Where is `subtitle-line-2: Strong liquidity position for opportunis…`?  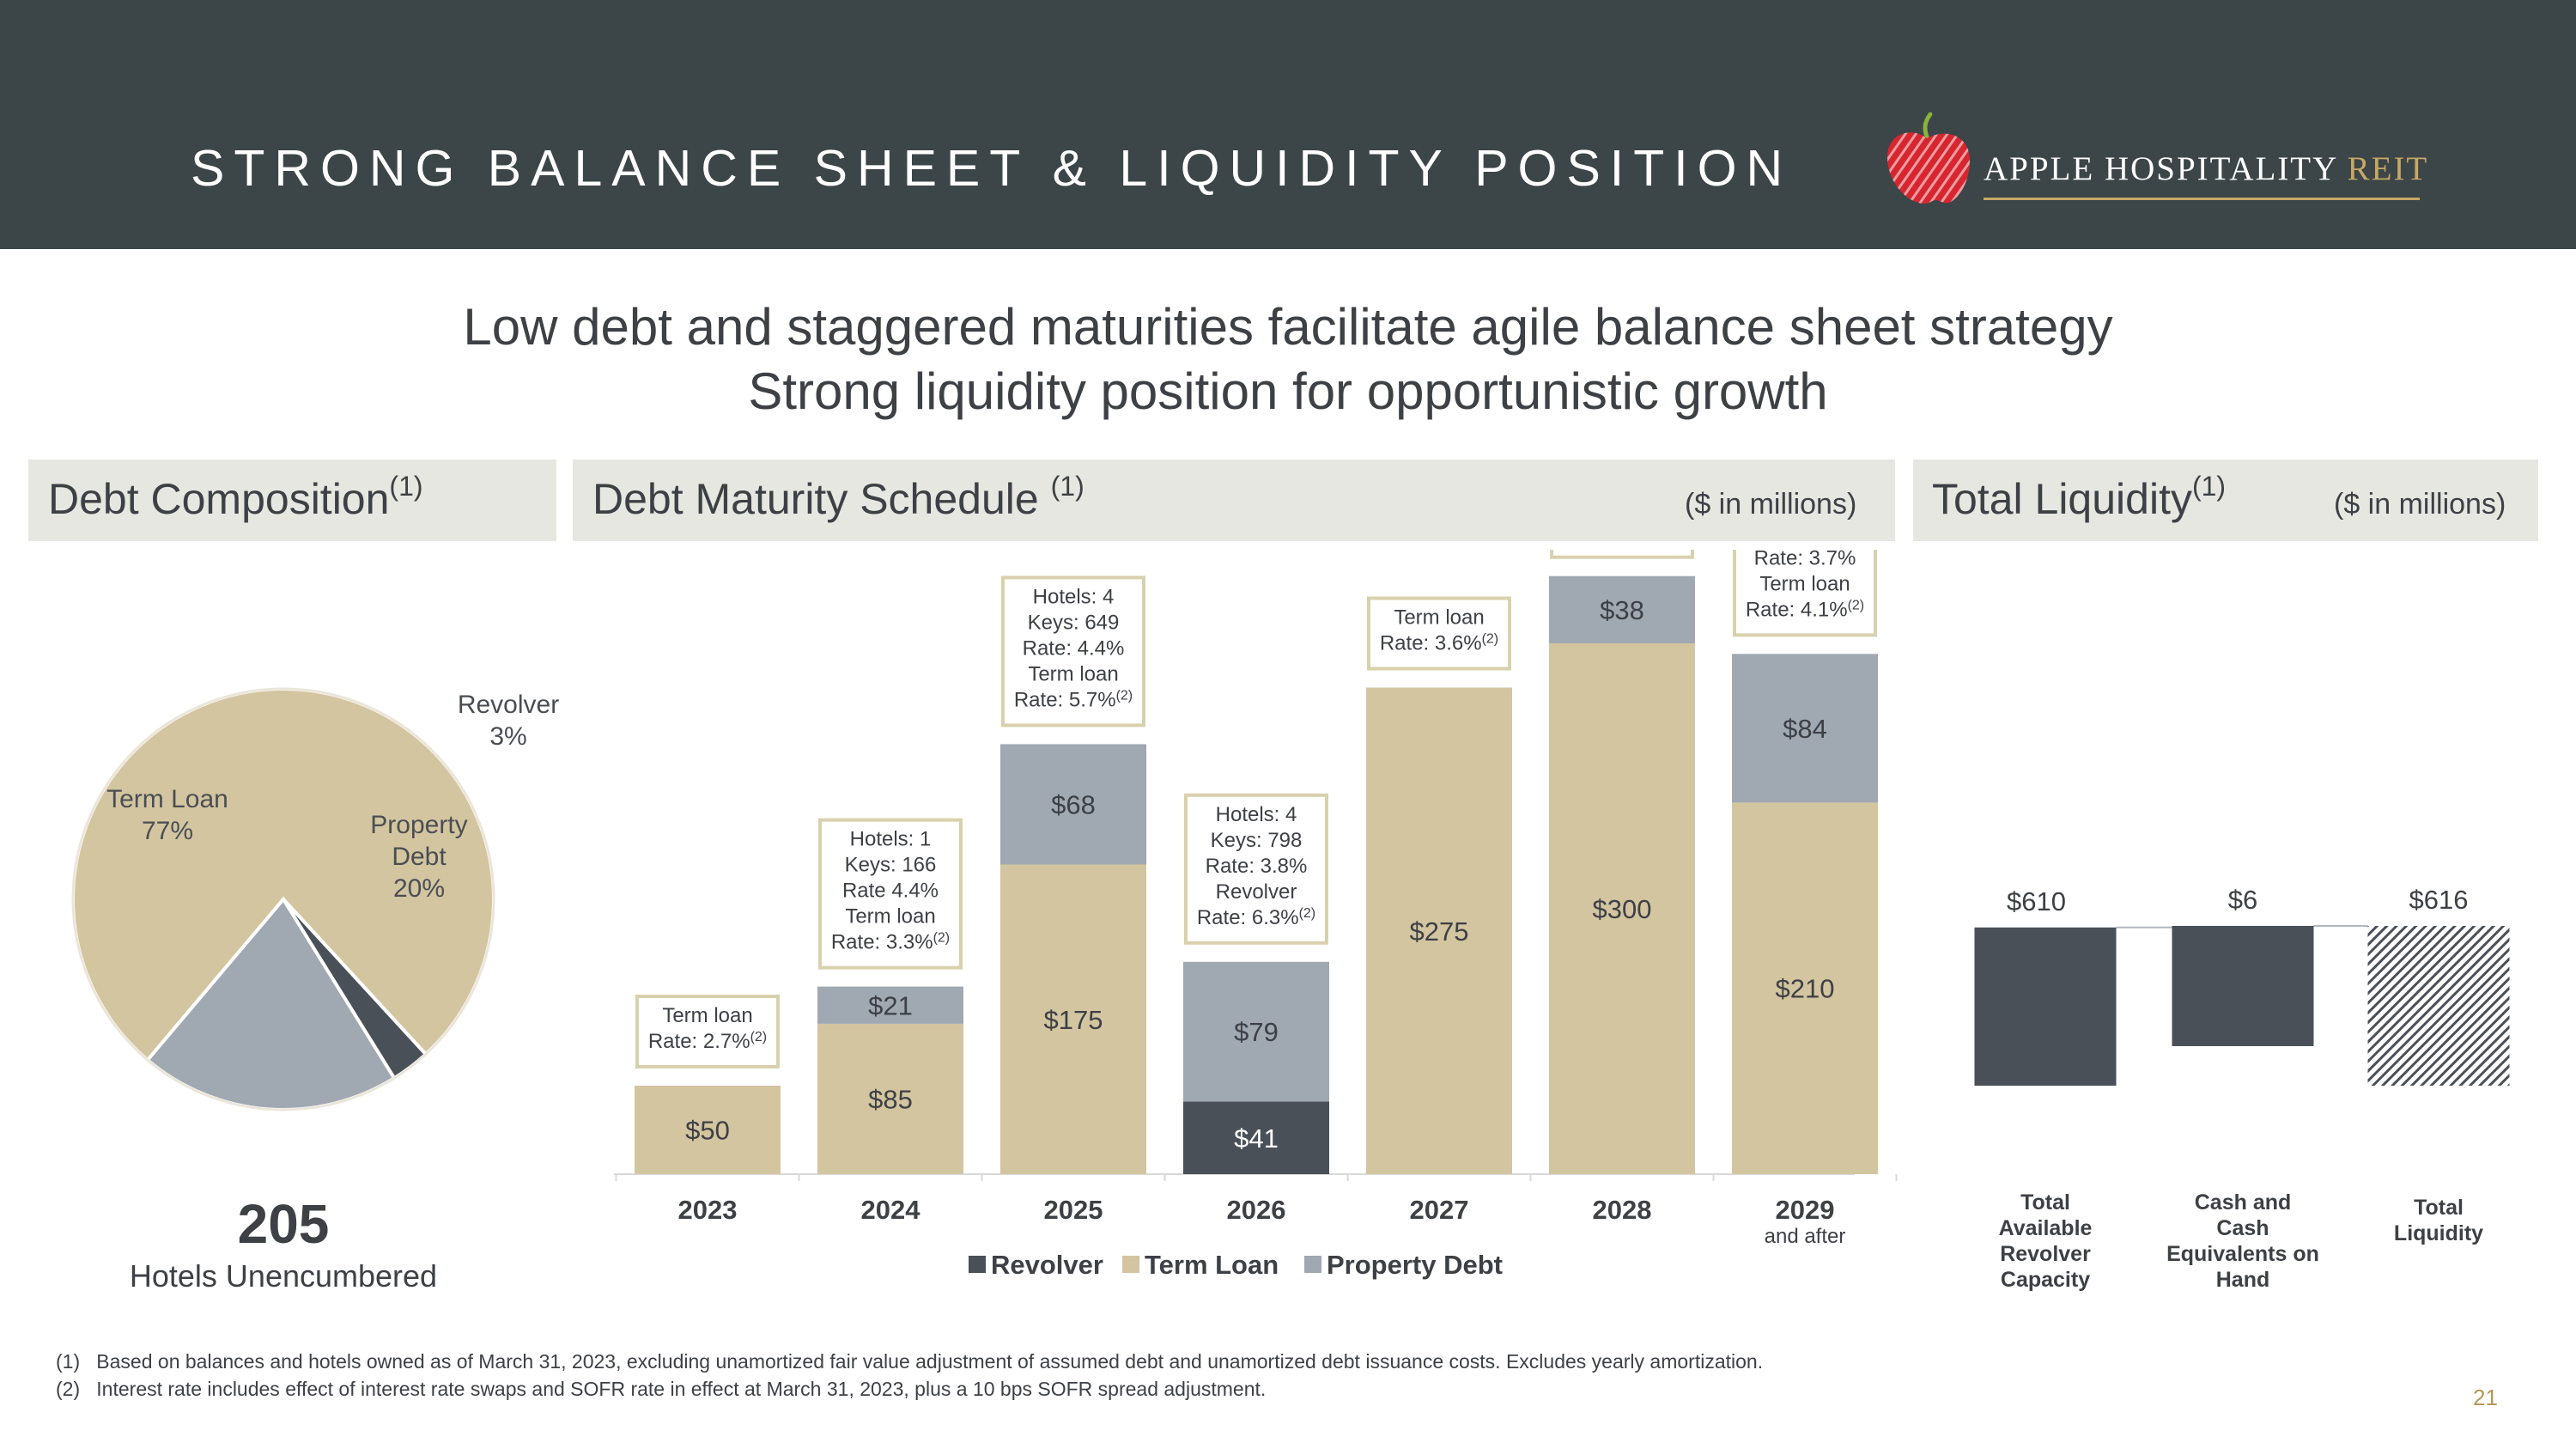
subtitle-line-2: Strong liquidity position for opportunis… is located at coordinates (1288, 391).